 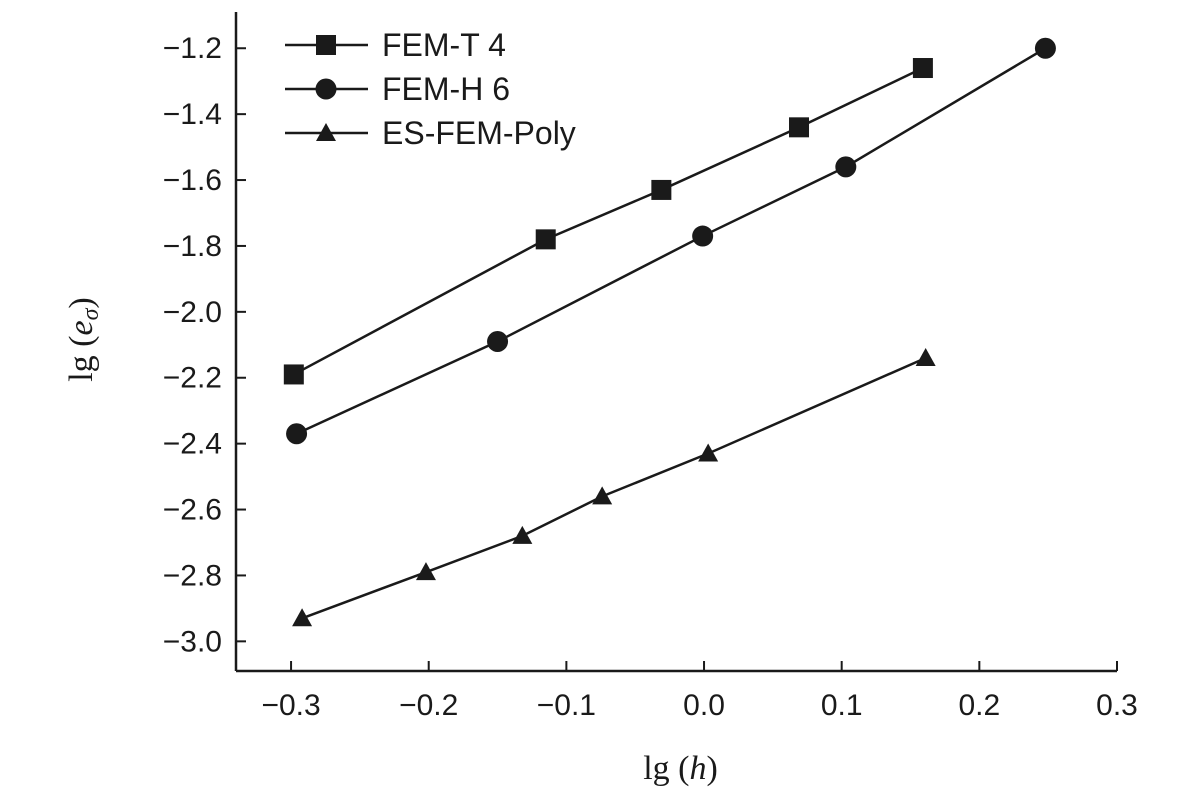 I want to click on y-tick-label: −2.8, so click(x=192, y=575).